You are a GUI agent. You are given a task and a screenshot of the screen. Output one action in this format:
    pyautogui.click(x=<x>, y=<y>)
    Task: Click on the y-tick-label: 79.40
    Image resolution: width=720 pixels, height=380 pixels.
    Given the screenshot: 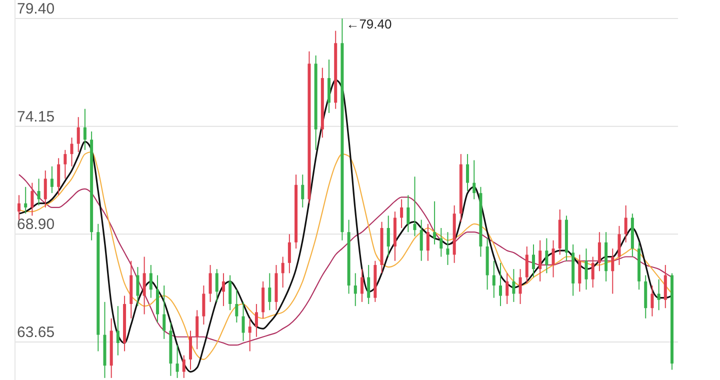 What is the action you would take?
    pyautogui.click(x=36, y=9)
    